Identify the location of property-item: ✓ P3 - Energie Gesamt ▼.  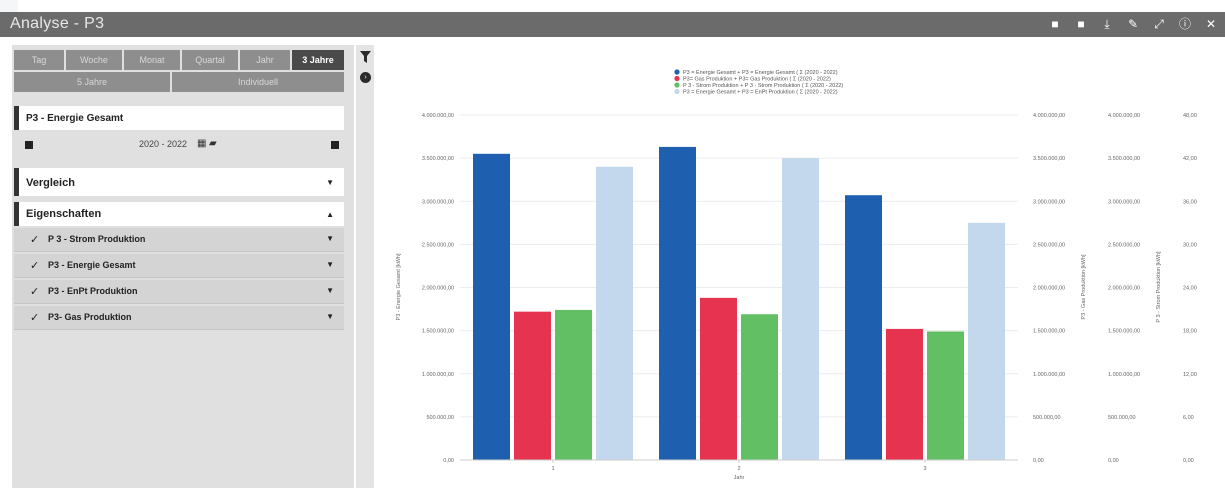
(179, 266).